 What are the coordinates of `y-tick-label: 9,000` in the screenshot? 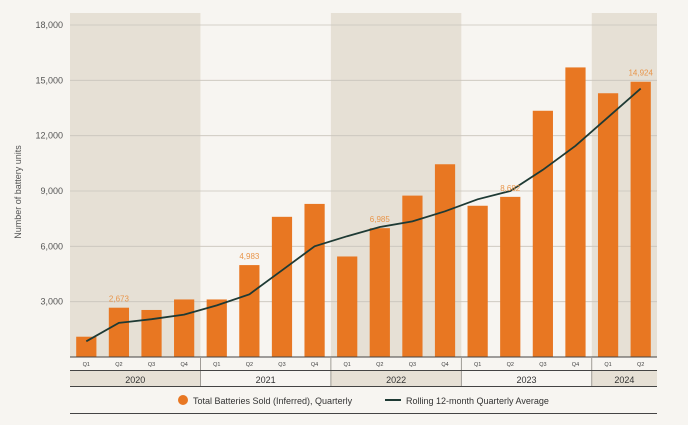 It's located at (51, 191).